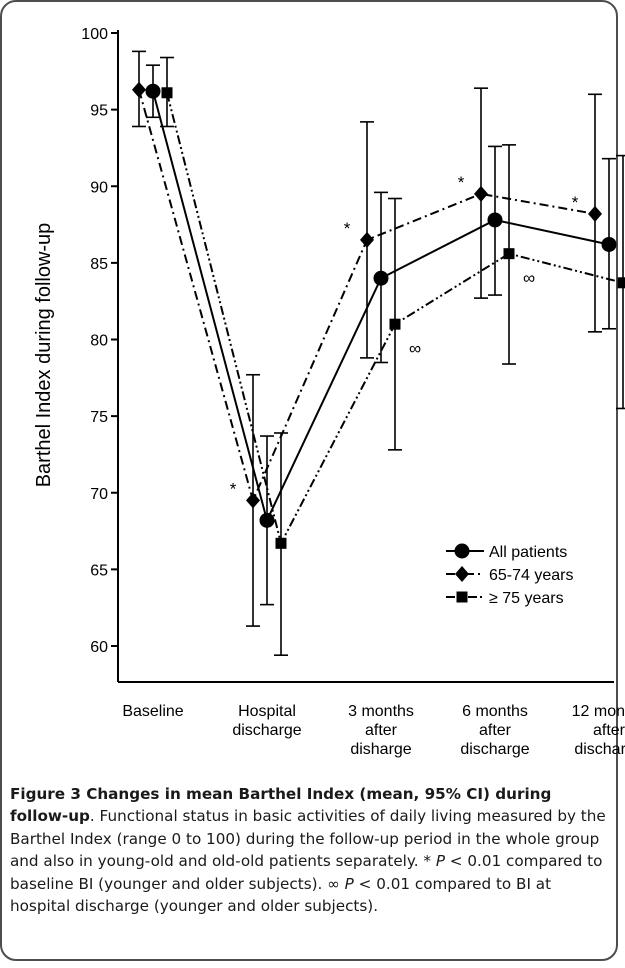 This screenshot has height=968, width=625. I want to click on y-axis-label: Barthel Index during follow-up, so click(44, 355).